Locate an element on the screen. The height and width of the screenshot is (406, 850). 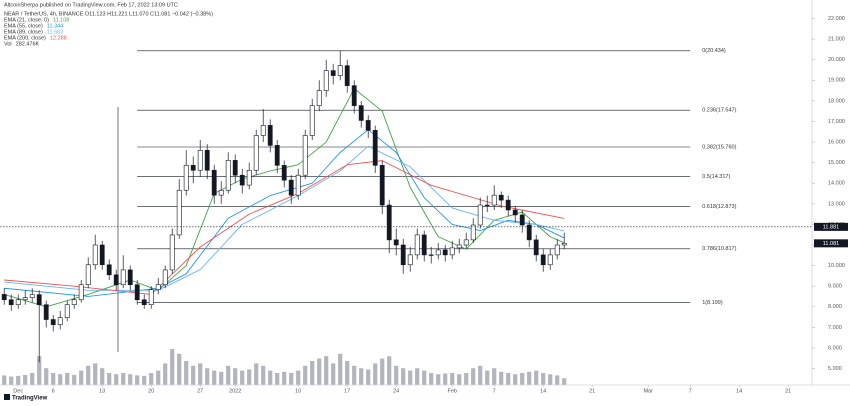
fib-label: 0.236(17.547) is located at coordinates (719, 111).